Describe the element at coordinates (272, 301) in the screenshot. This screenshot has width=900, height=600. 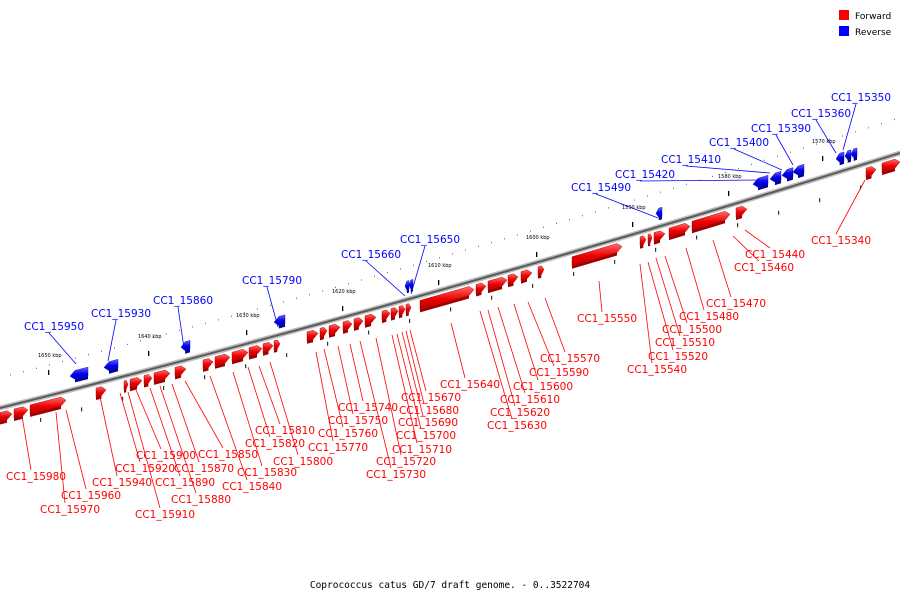
I see `gene-label-cc1-15790: CC1_15790` at that location.